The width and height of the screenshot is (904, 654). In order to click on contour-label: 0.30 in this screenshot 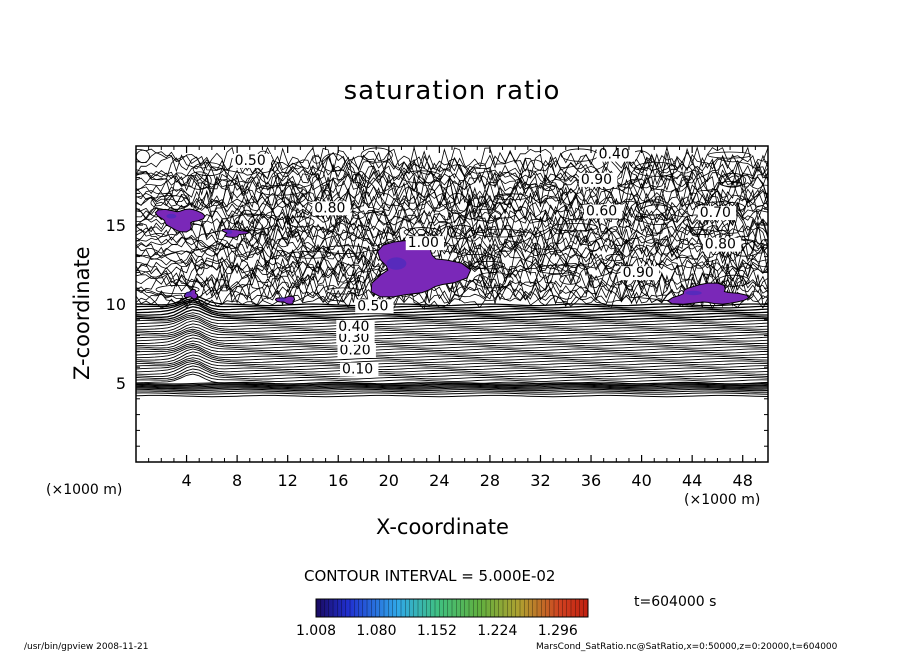, I will do `click(353, 338)`.